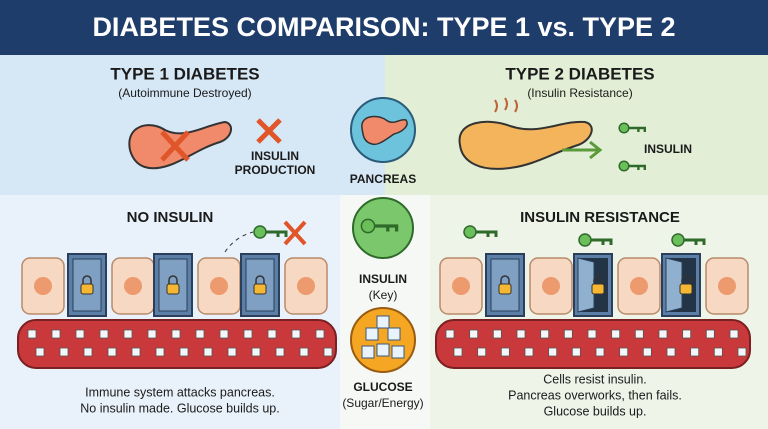 The width and height of the screenshot is (768, 429). I want to click on pancreas, so click(525, 145).